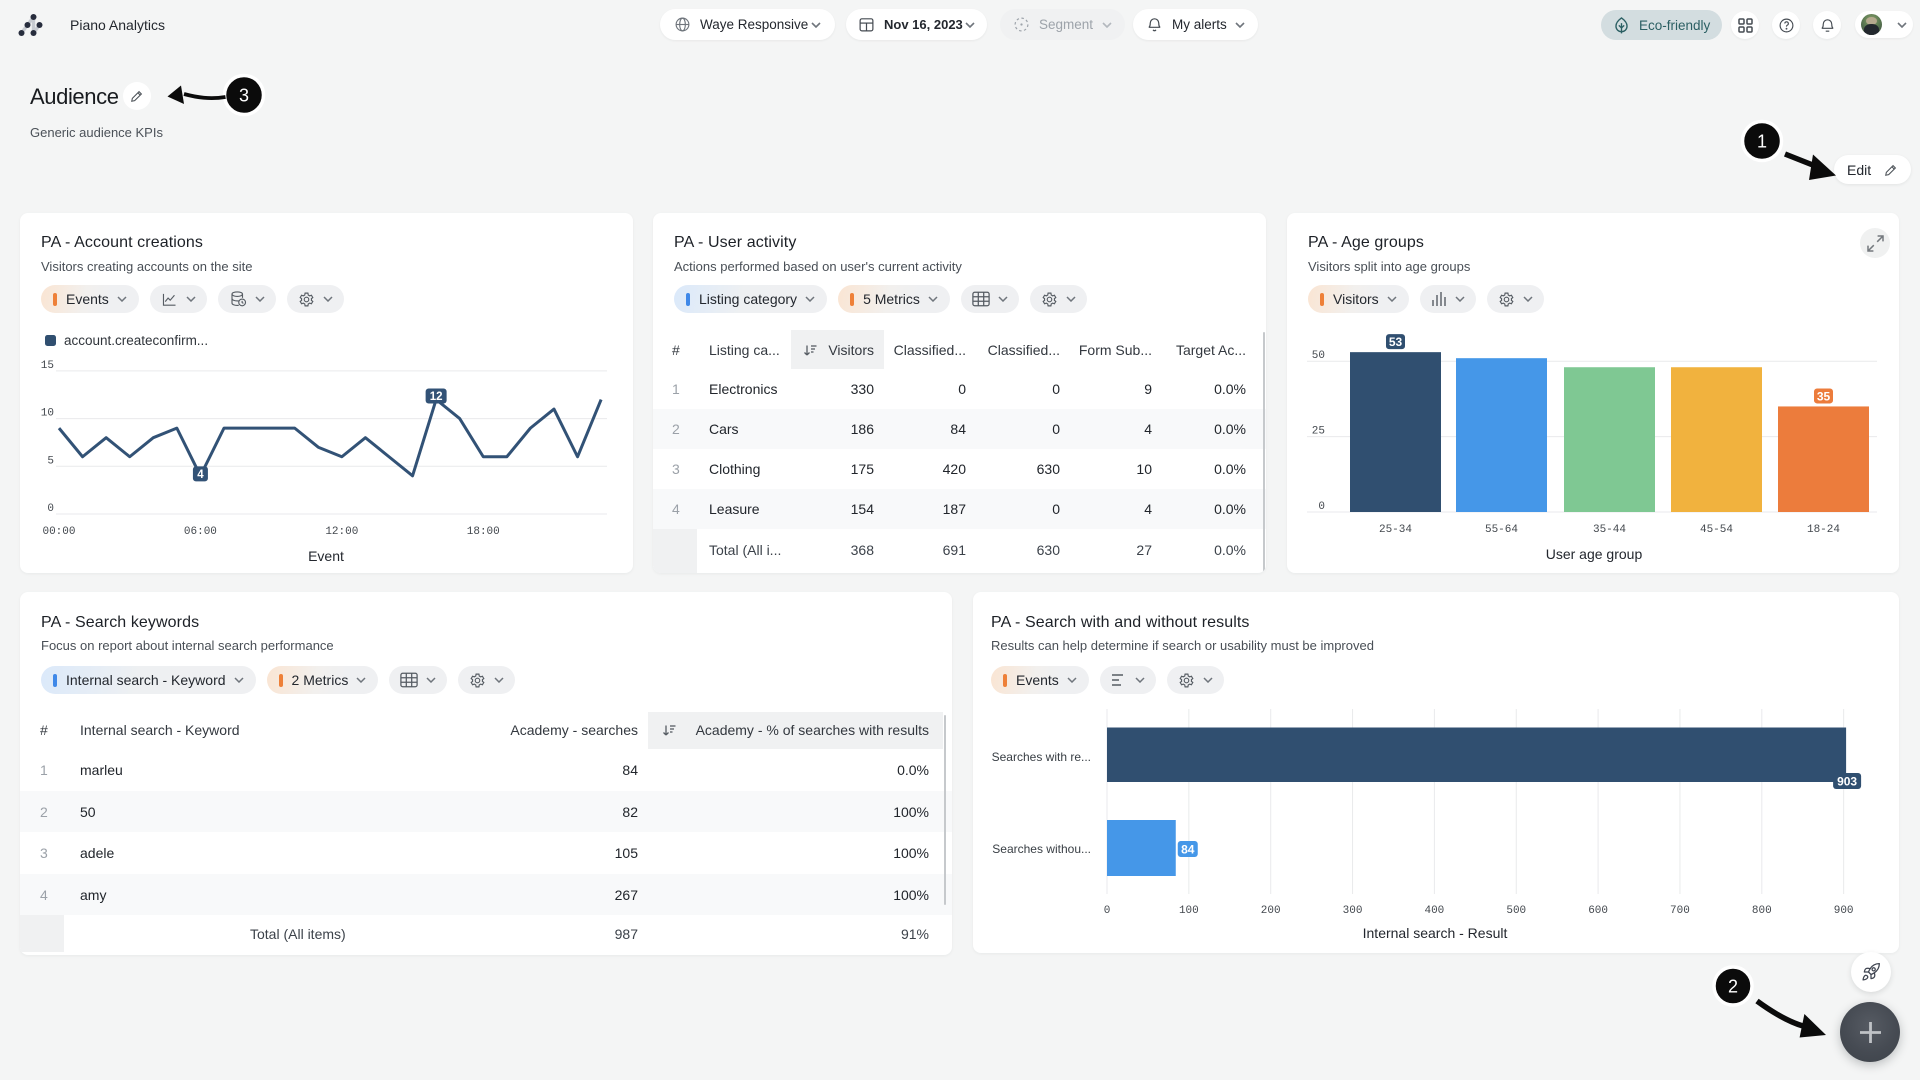  What do you see at coordinates (1189, 911) in the screenshot?
I see `svg-text: 100` at bounding box center [1189, 911].